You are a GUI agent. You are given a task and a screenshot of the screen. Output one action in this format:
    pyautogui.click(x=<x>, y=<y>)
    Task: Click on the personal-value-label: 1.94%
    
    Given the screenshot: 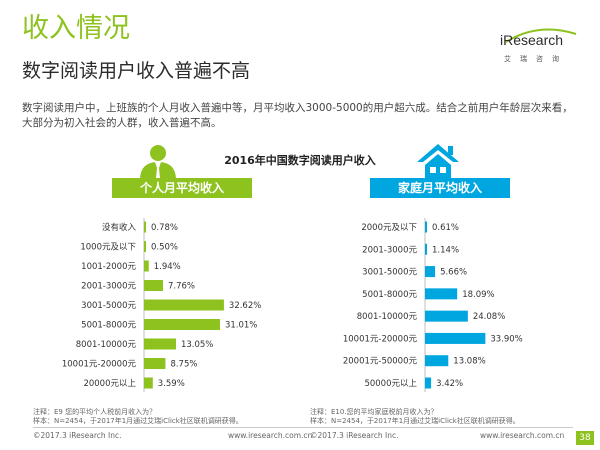 What is the action you would take?
    pyautogui.click(x=167, y=267)
    